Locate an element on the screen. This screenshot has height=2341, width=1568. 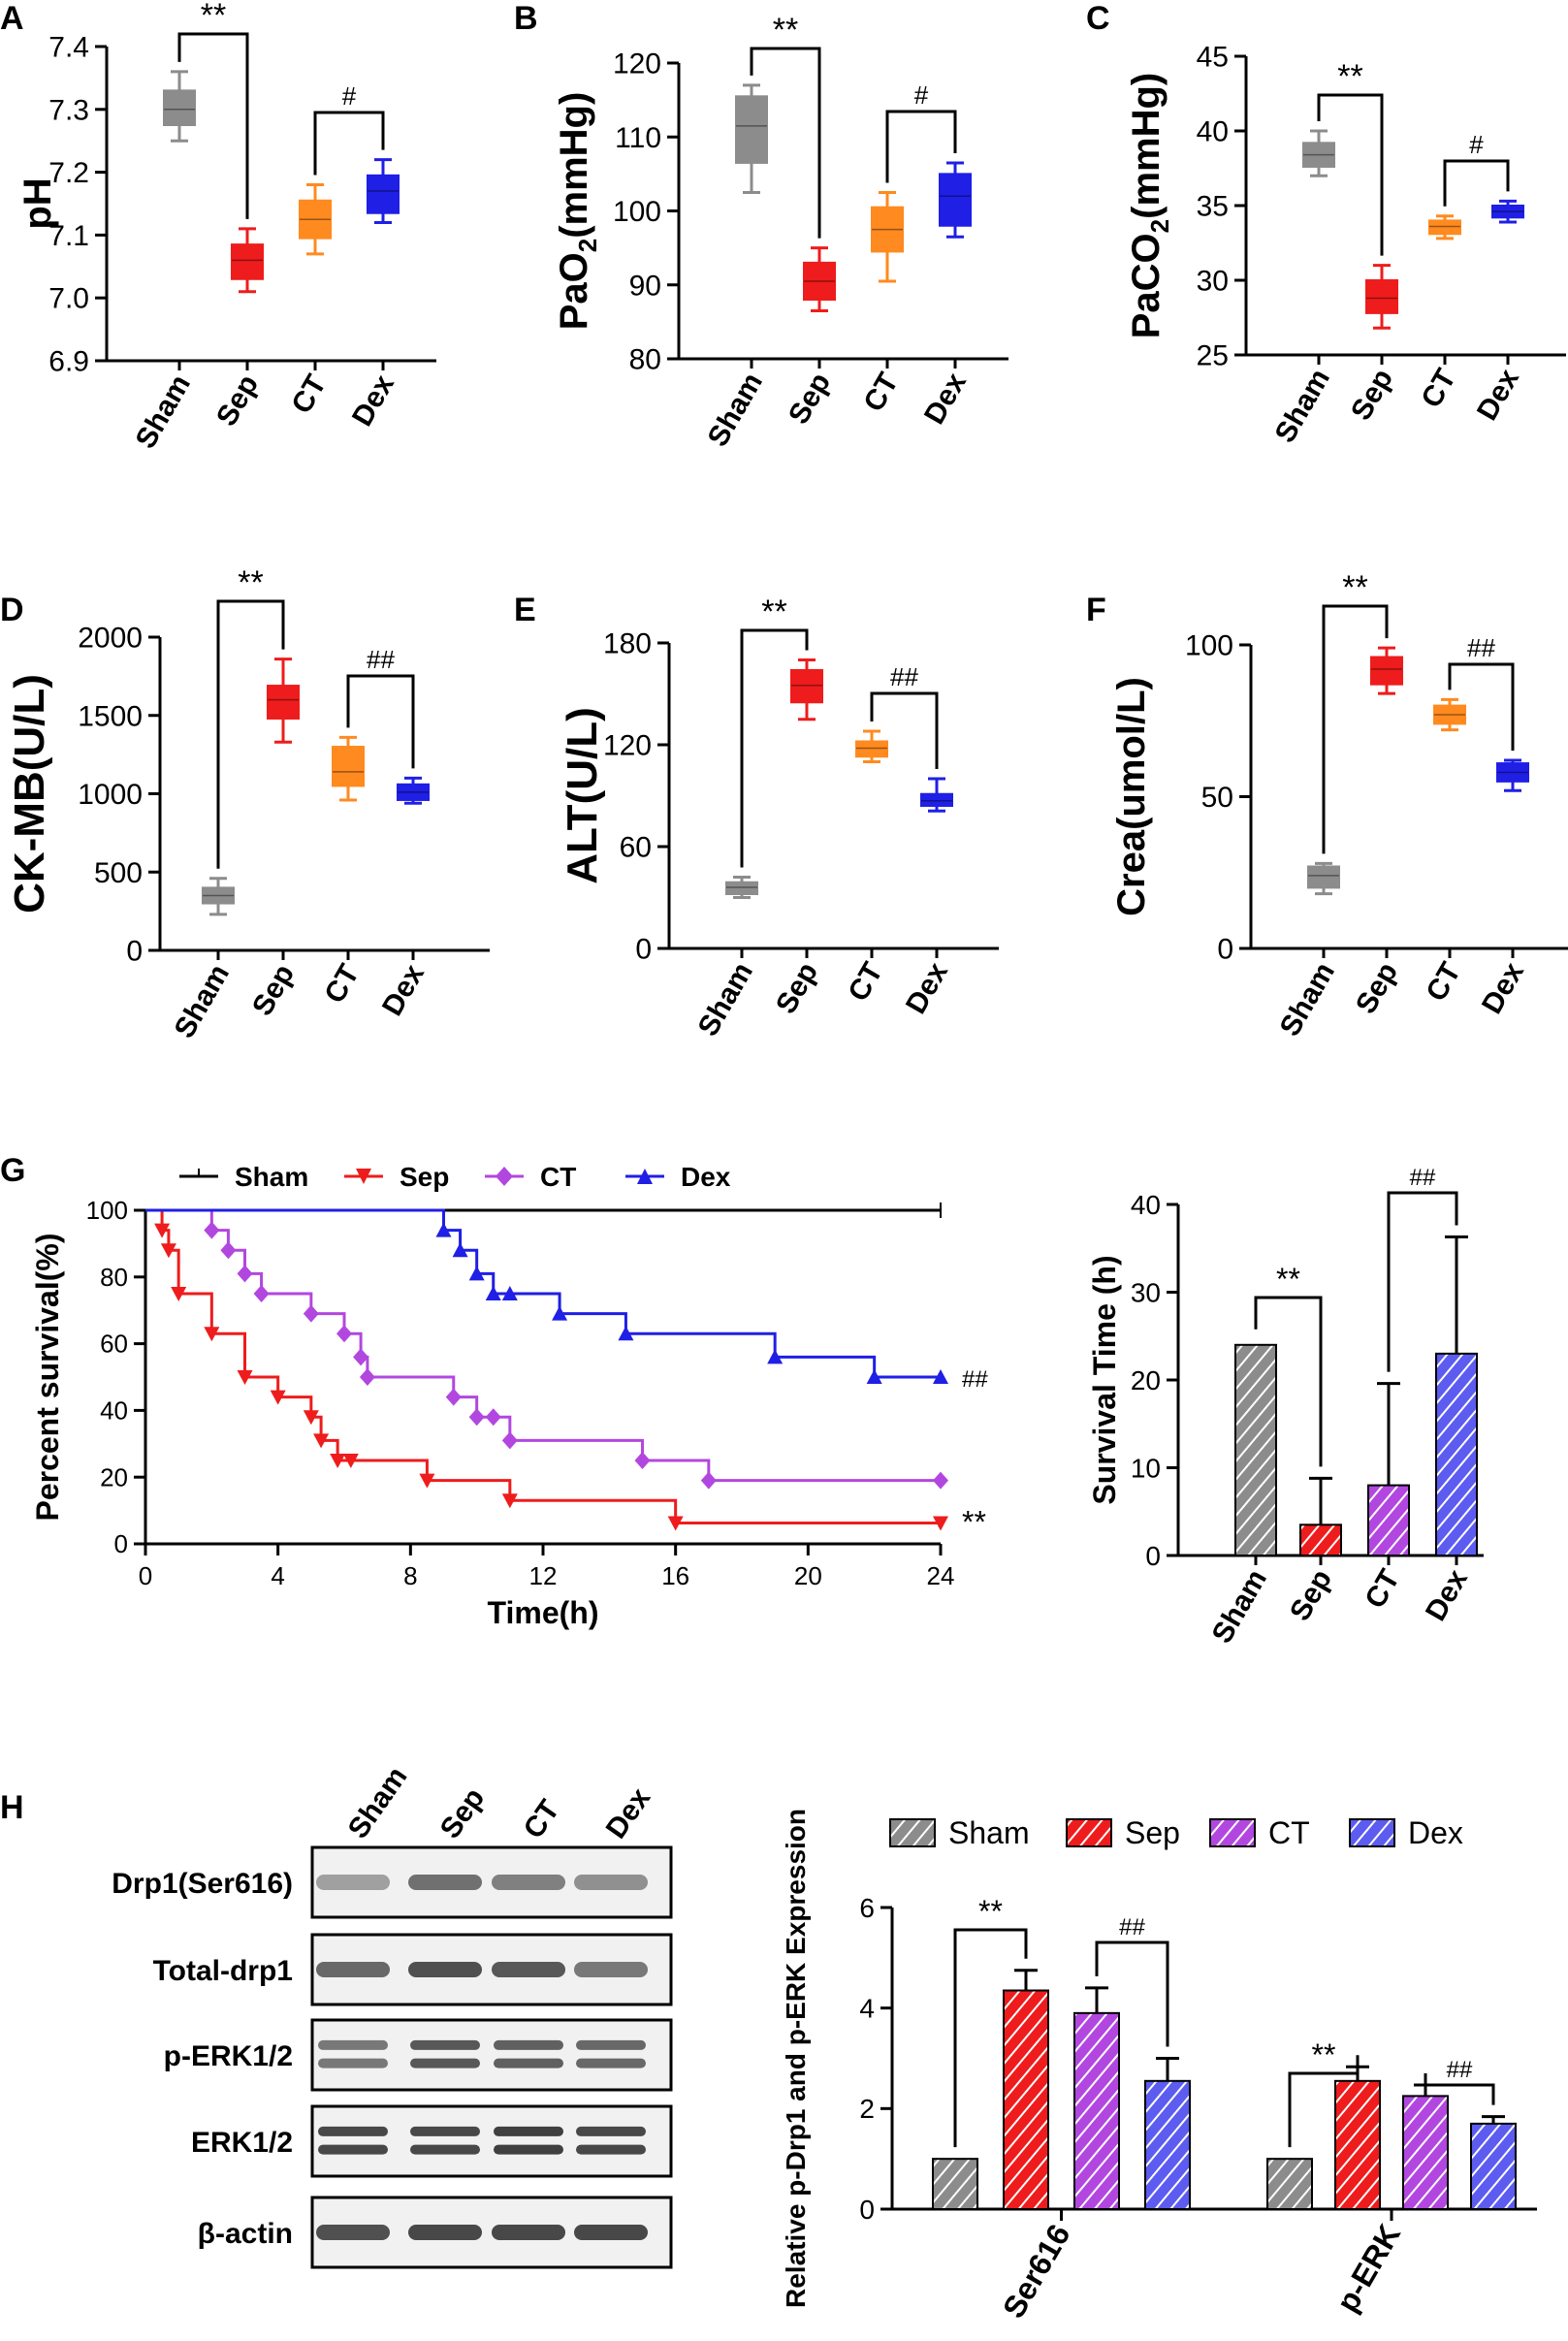
y-tick-label: 50 is located at coordinates (1217, 798).